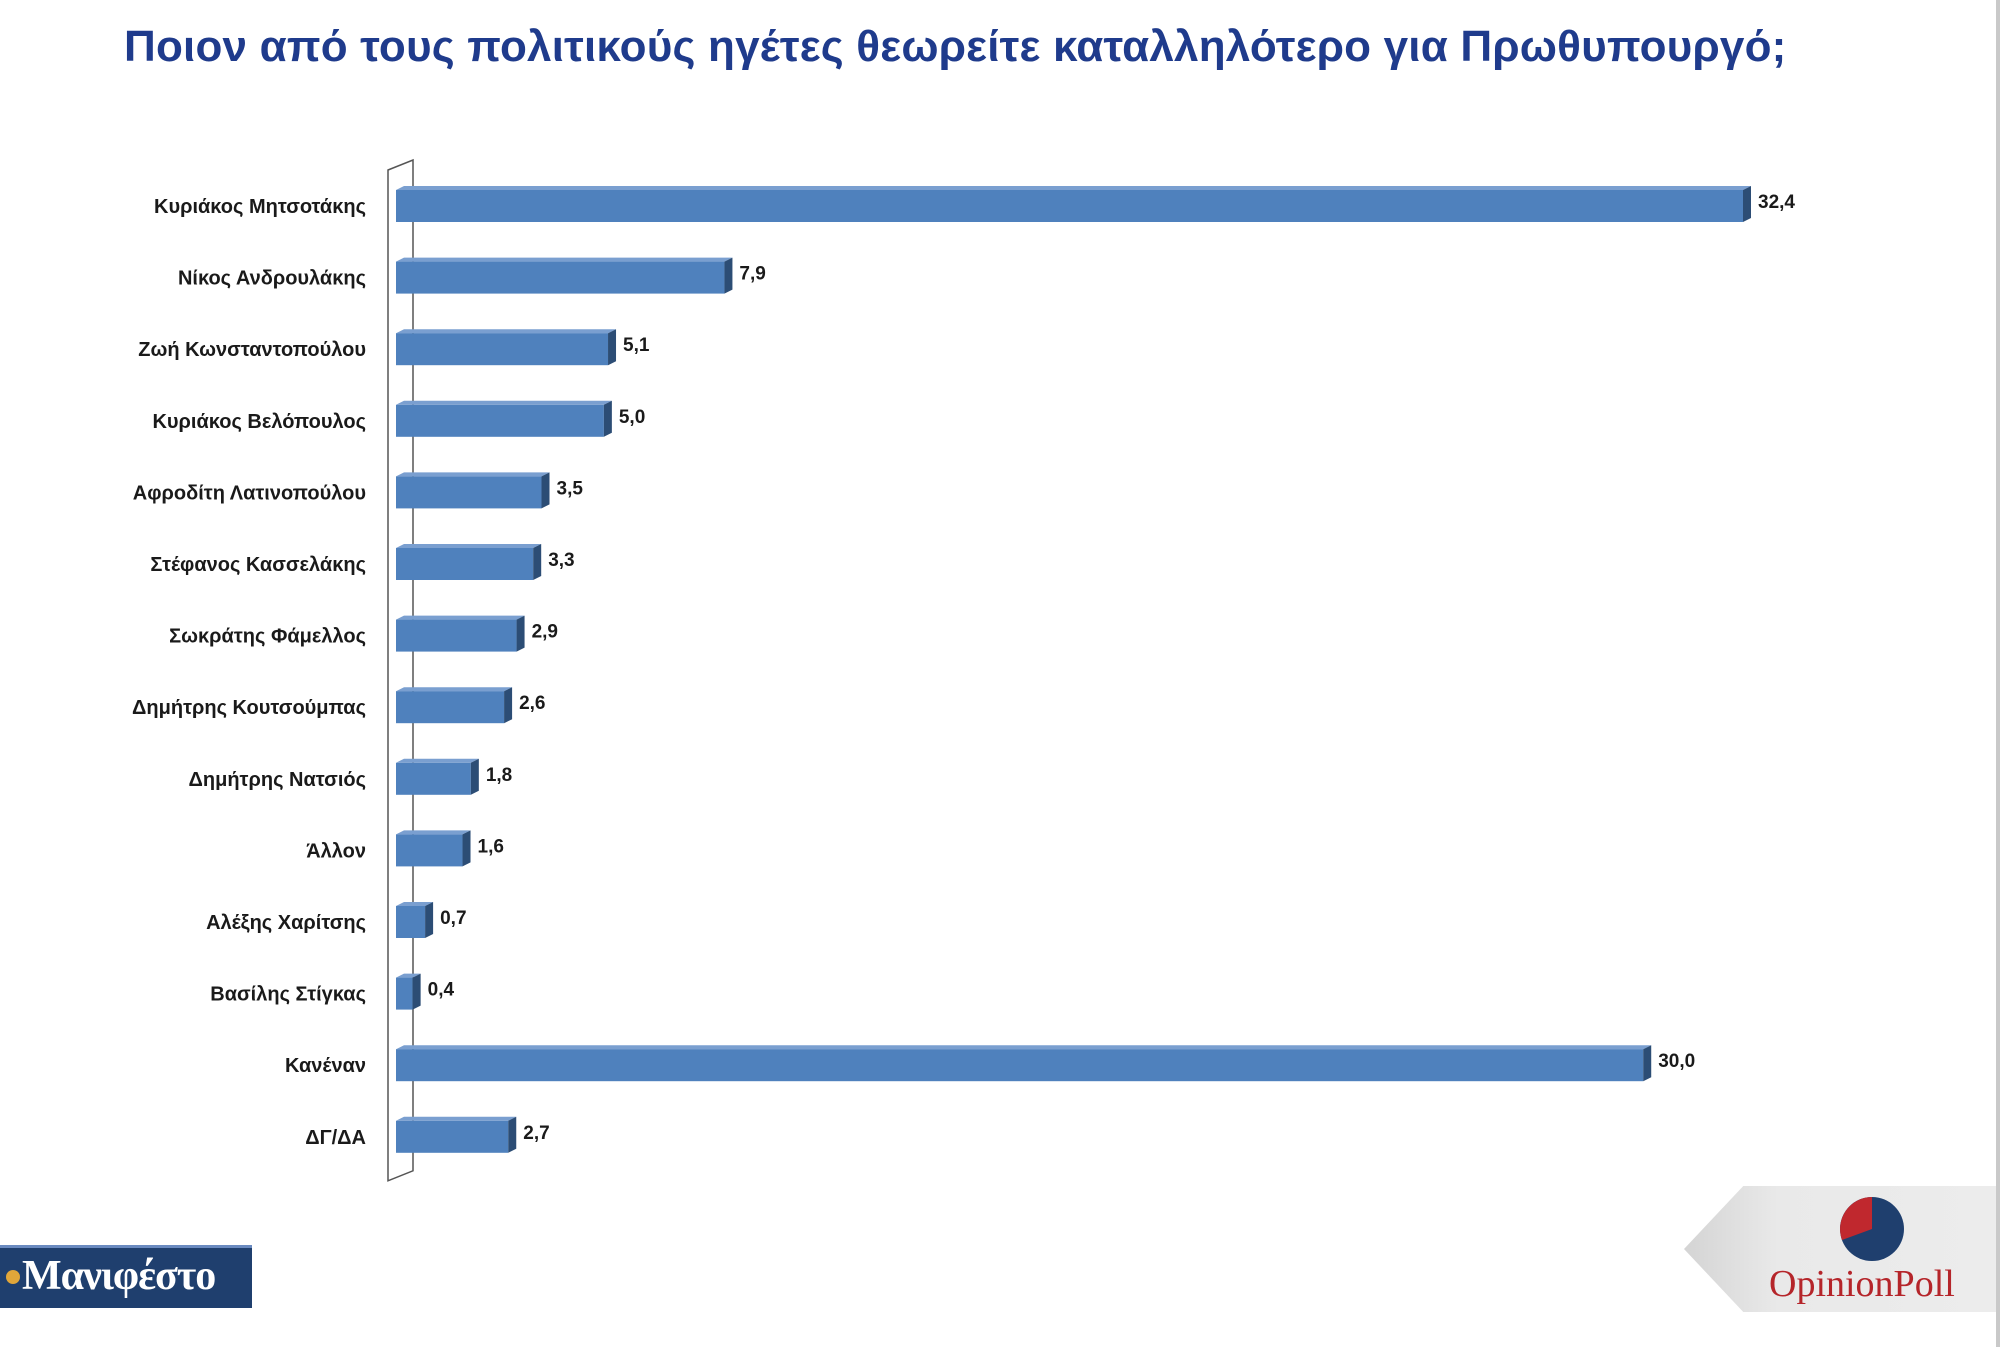  Describe the element at coordinates (532, 703) in the screenshot. I see `value-label: 2,6` at that location.